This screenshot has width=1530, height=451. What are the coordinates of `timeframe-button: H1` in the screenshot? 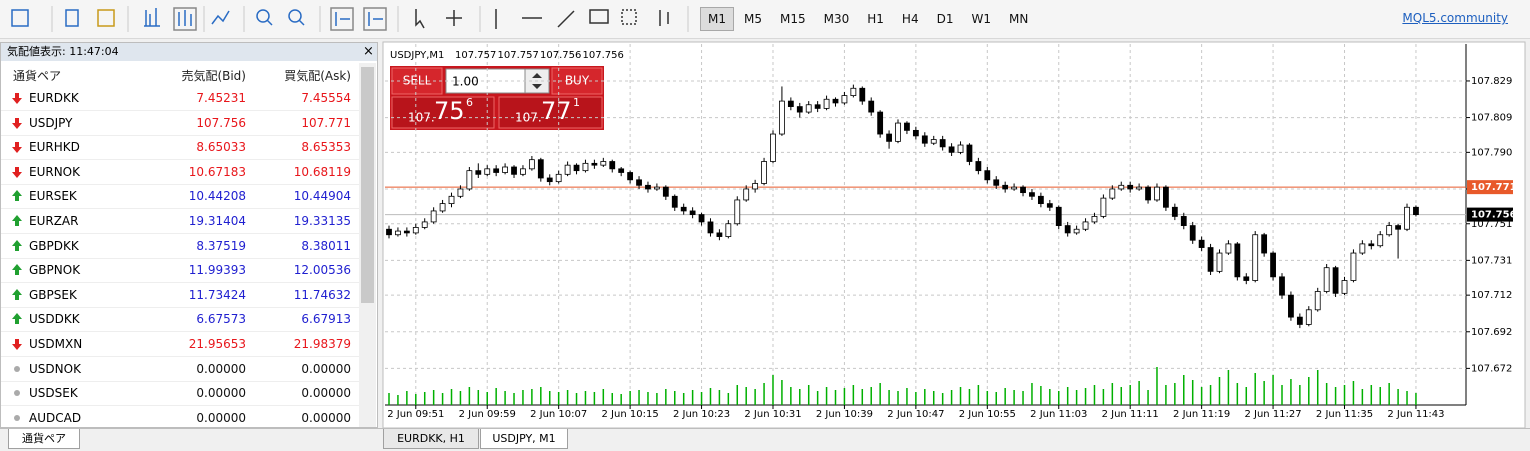 It's located at (875, 19).